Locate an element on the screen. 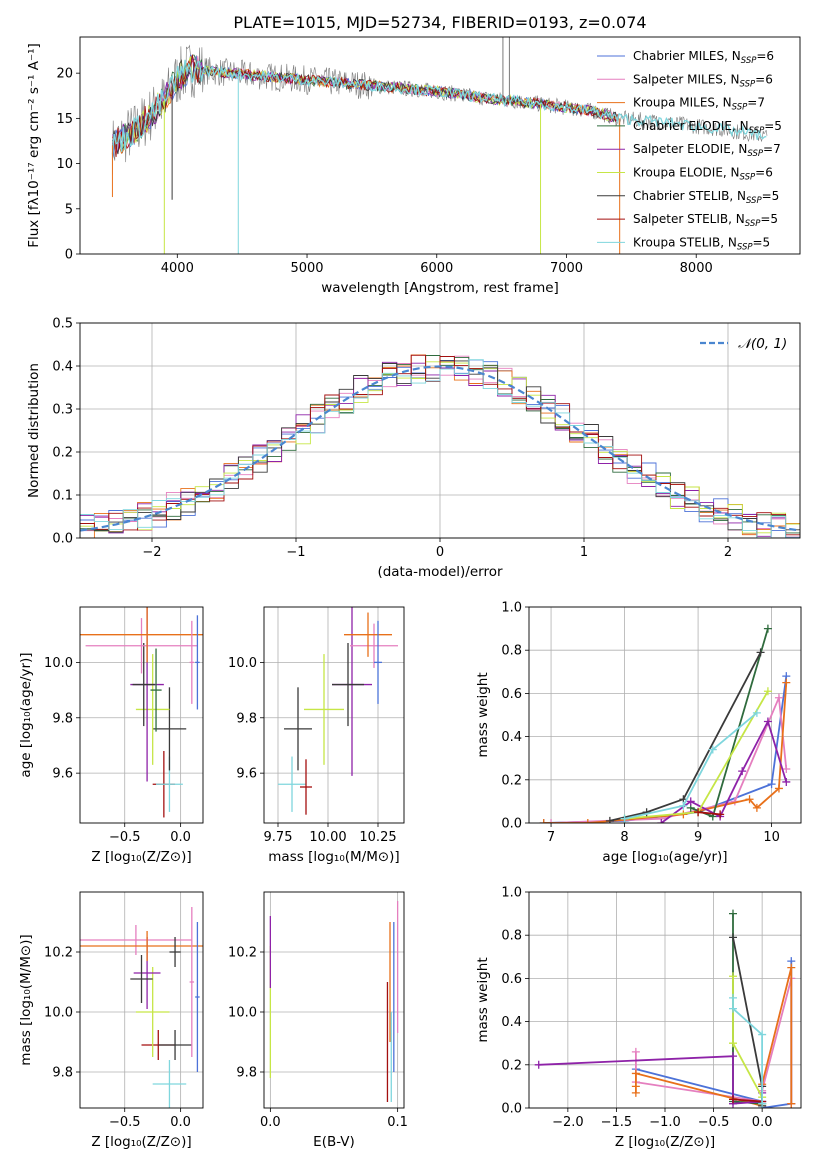  model-line-cyan is located at coordinates (439, 107).